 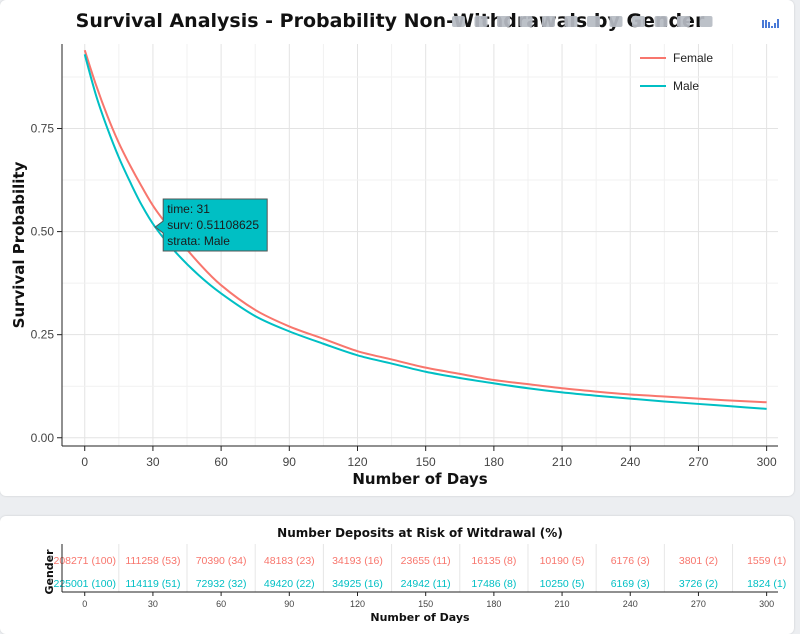 What do you see at coordinates (630, 561) in the screenshot?
I see `risk-cell-female: 6176 (3)` at bounding box center [630, 561].